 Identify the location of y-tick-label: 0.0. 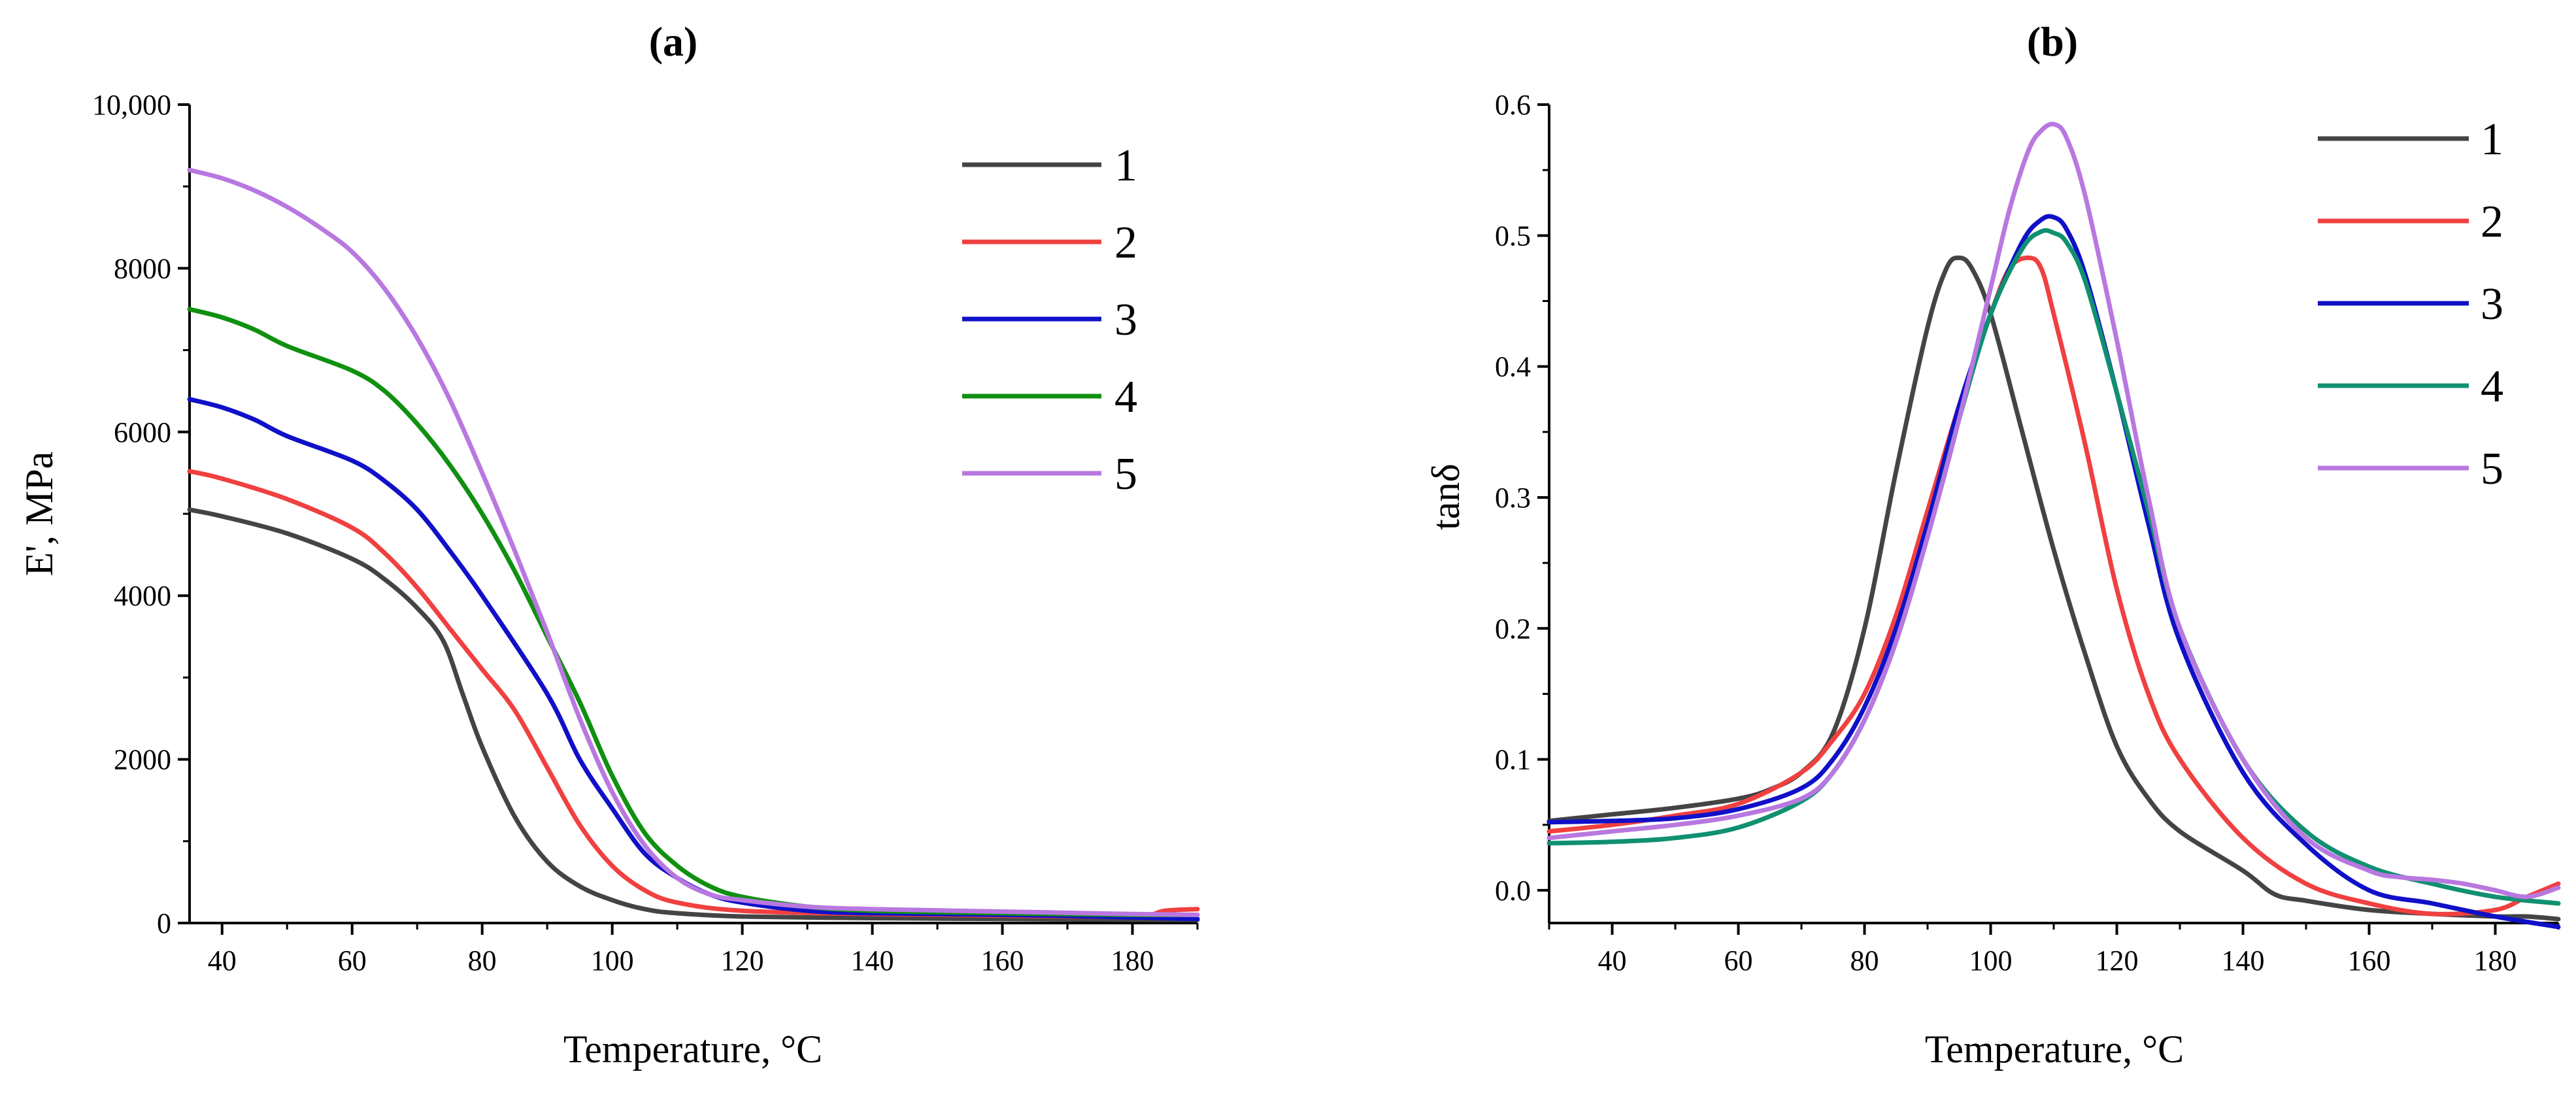
(1513, 891).